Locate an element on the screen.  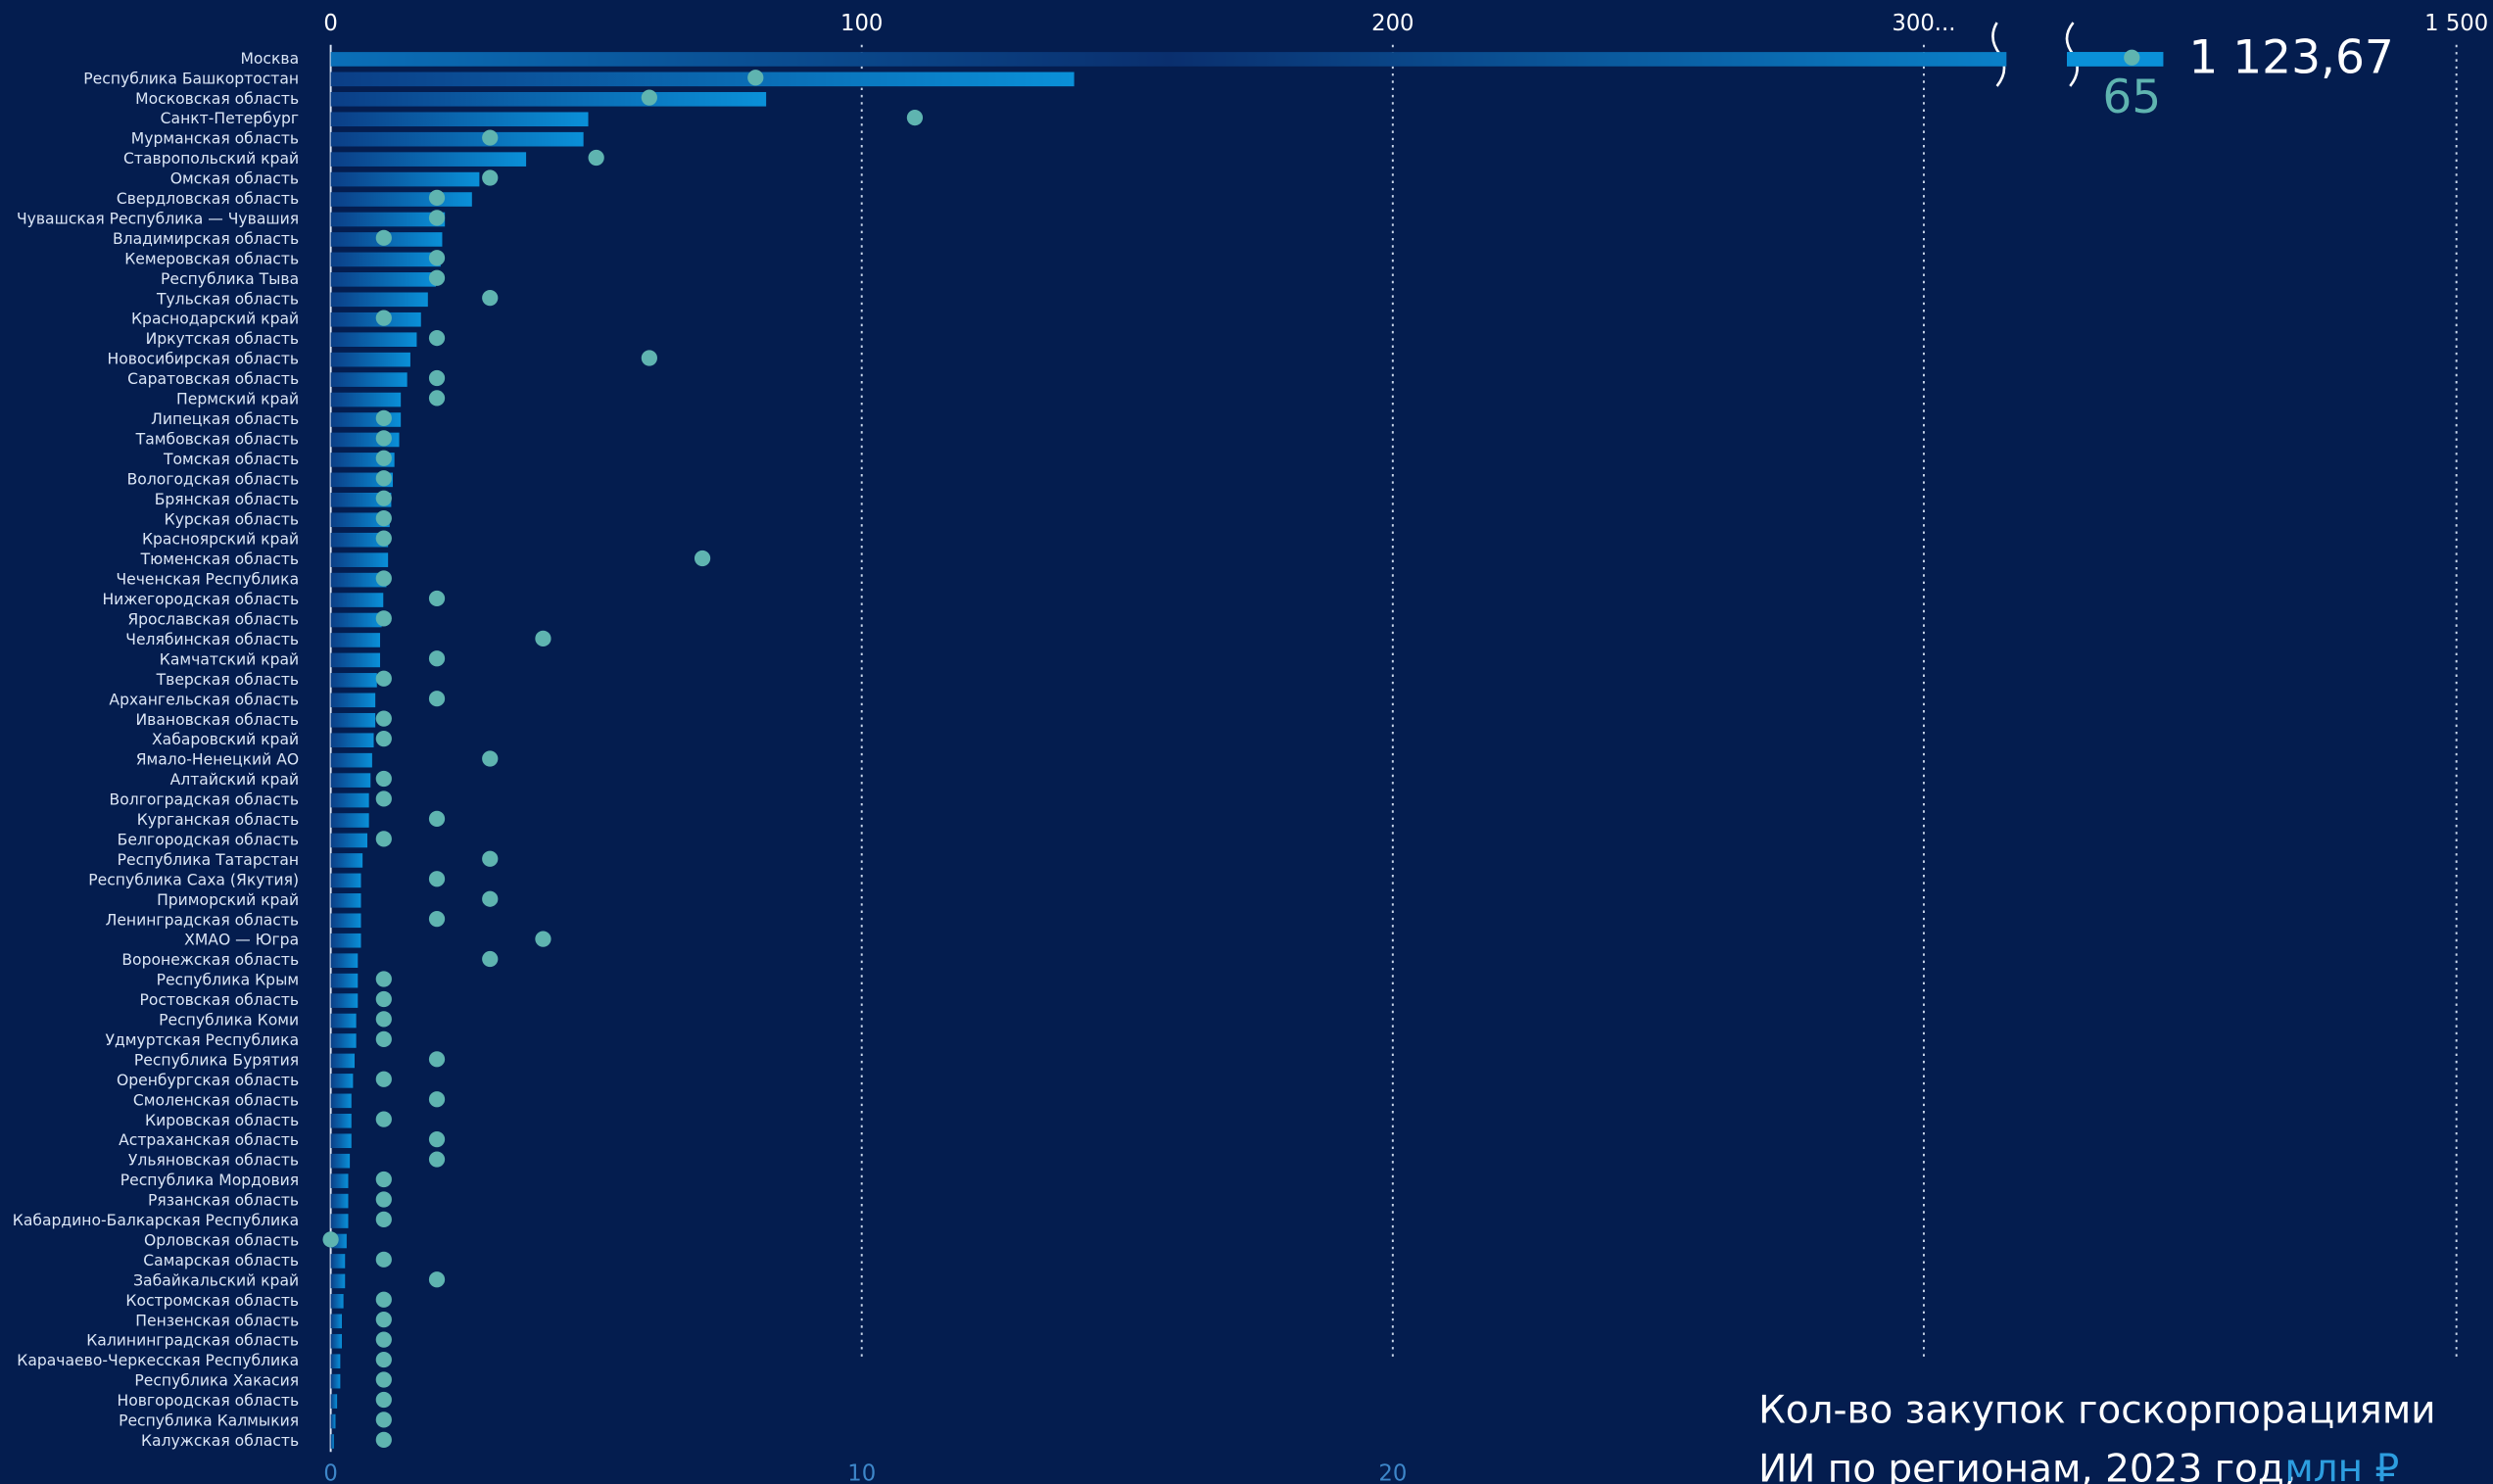
y-tick-label: Липецкая область is located at coordinates (225, 419).